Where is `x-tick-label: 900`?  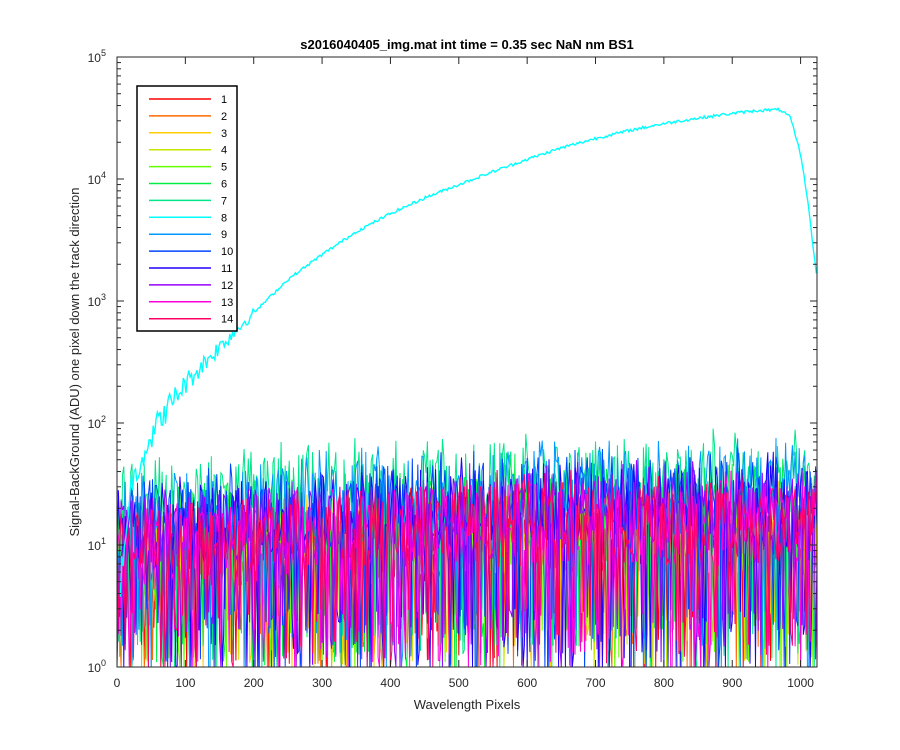 x-tick-label: 900 is located at coordinates (732, 683).